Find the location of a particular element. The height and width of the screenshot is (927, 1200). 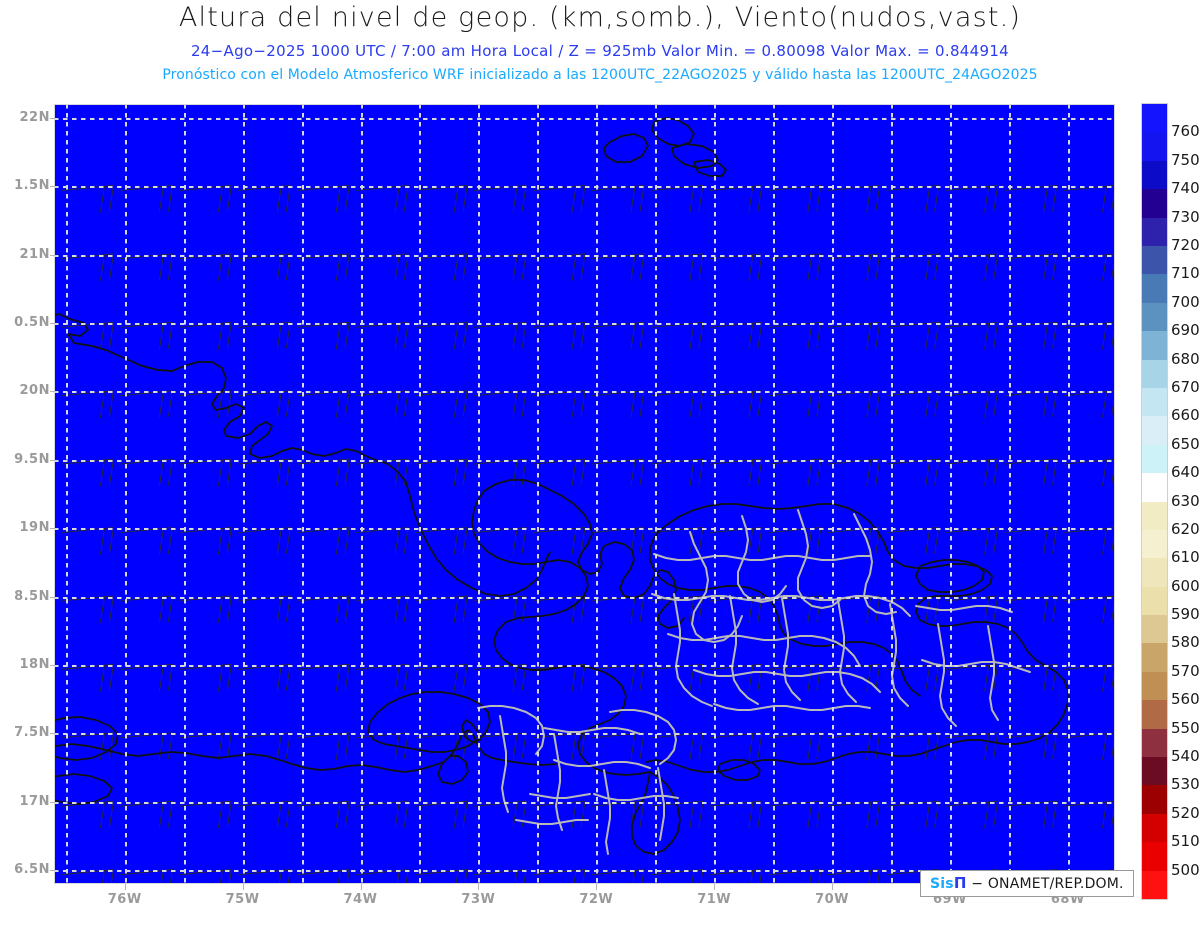

colorbar-body is located at coordinates (1154, 501).